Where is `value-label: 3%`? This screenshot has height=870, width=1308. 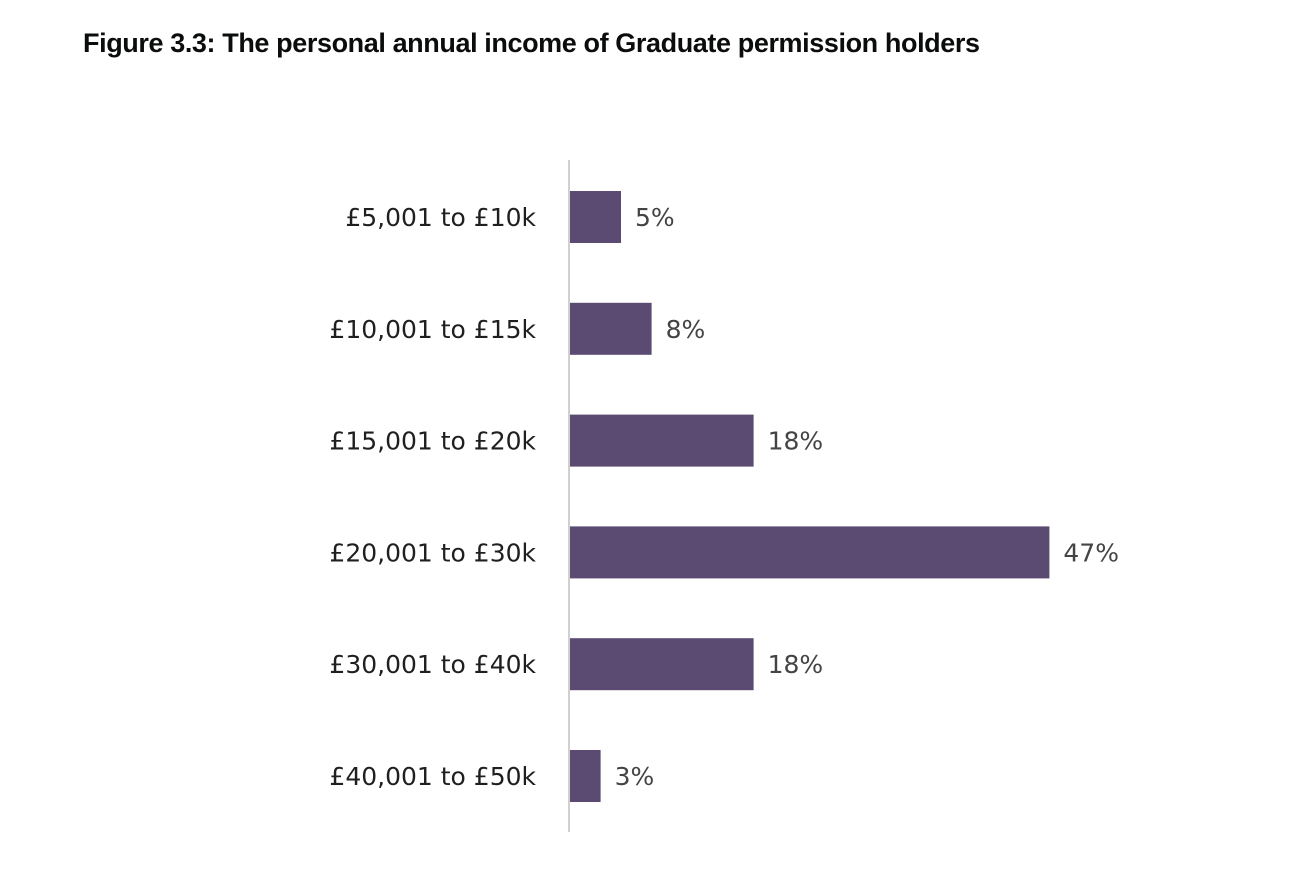
value-label: 3% is located at coordinates (635, 776).